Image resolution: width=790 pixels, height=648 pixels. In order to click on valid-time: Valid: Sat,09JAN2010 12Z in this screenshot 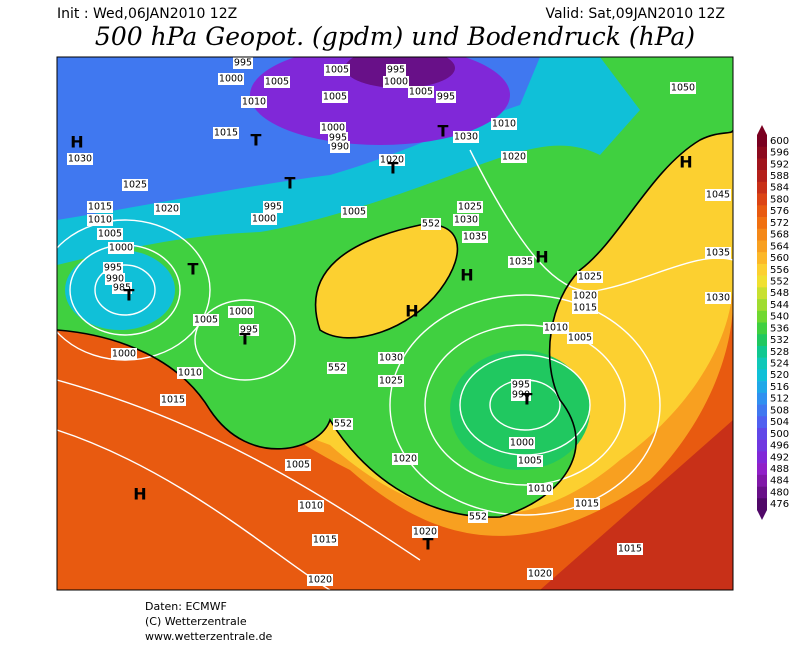, I will do `click(635, 14)`.